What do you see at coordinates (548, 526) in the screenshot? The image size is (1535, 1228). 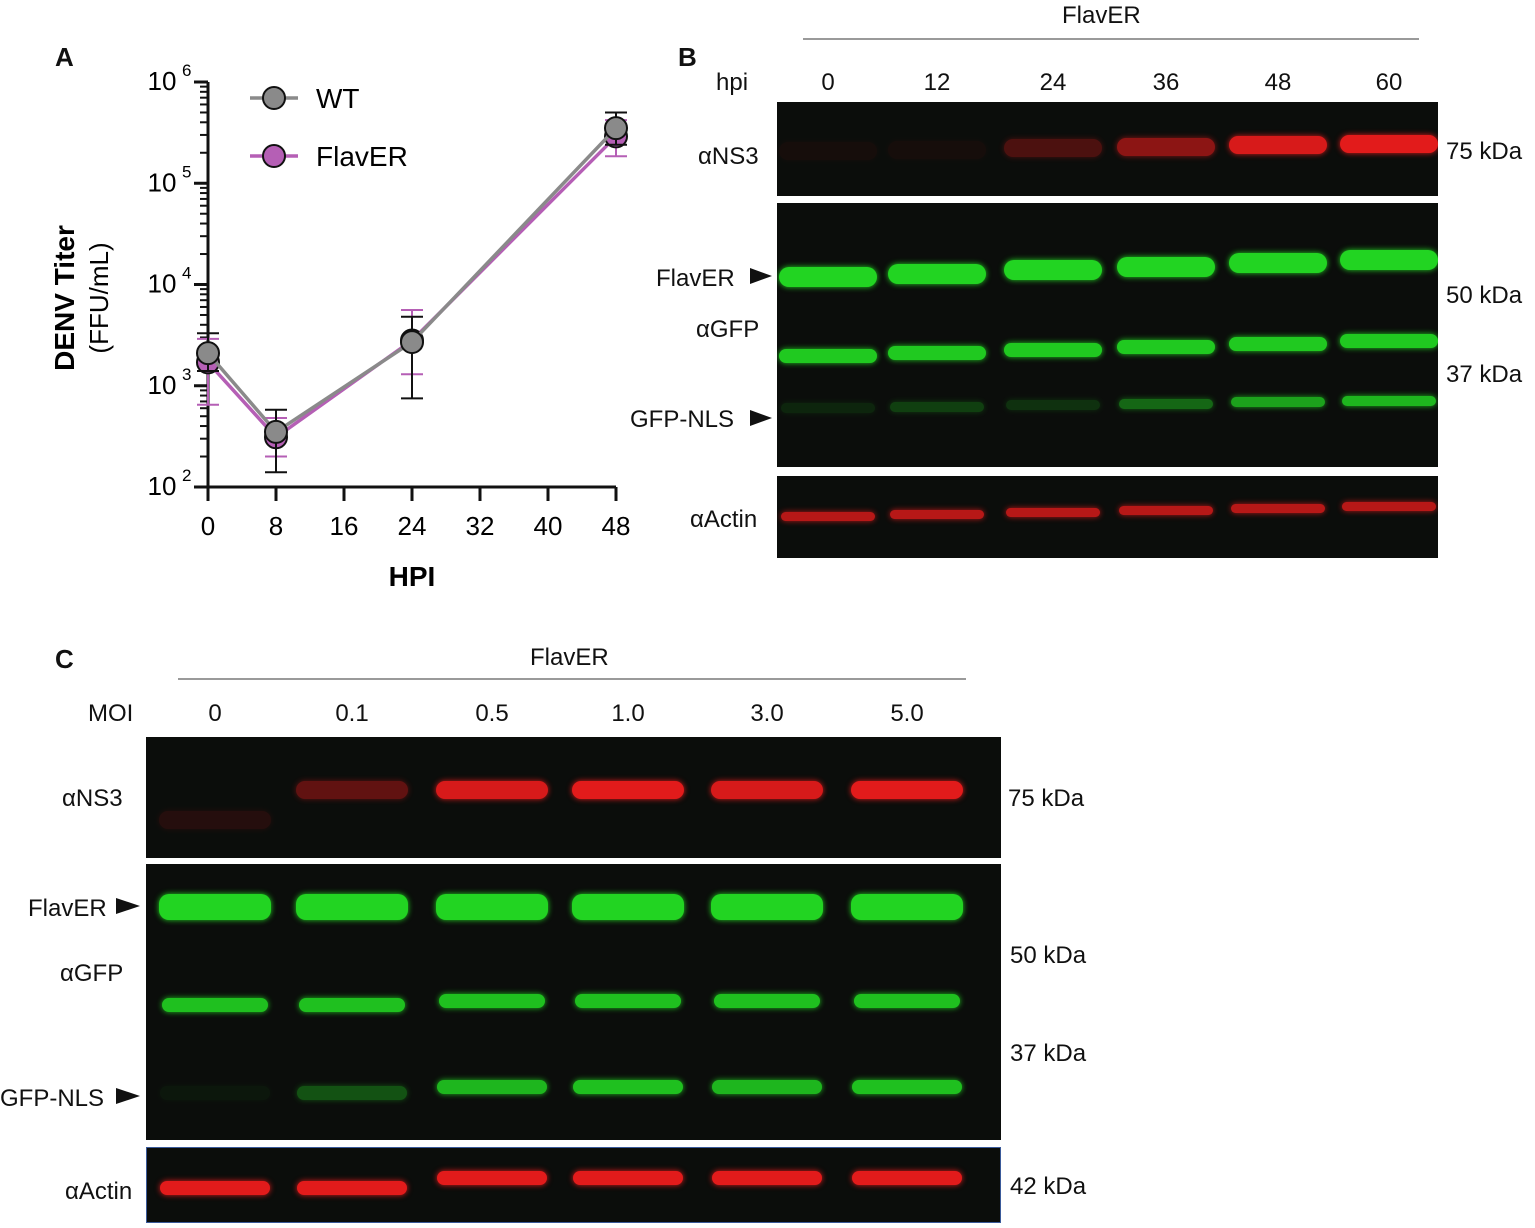 I see `x-tick-label: 40` at bounding box center [548, 526].